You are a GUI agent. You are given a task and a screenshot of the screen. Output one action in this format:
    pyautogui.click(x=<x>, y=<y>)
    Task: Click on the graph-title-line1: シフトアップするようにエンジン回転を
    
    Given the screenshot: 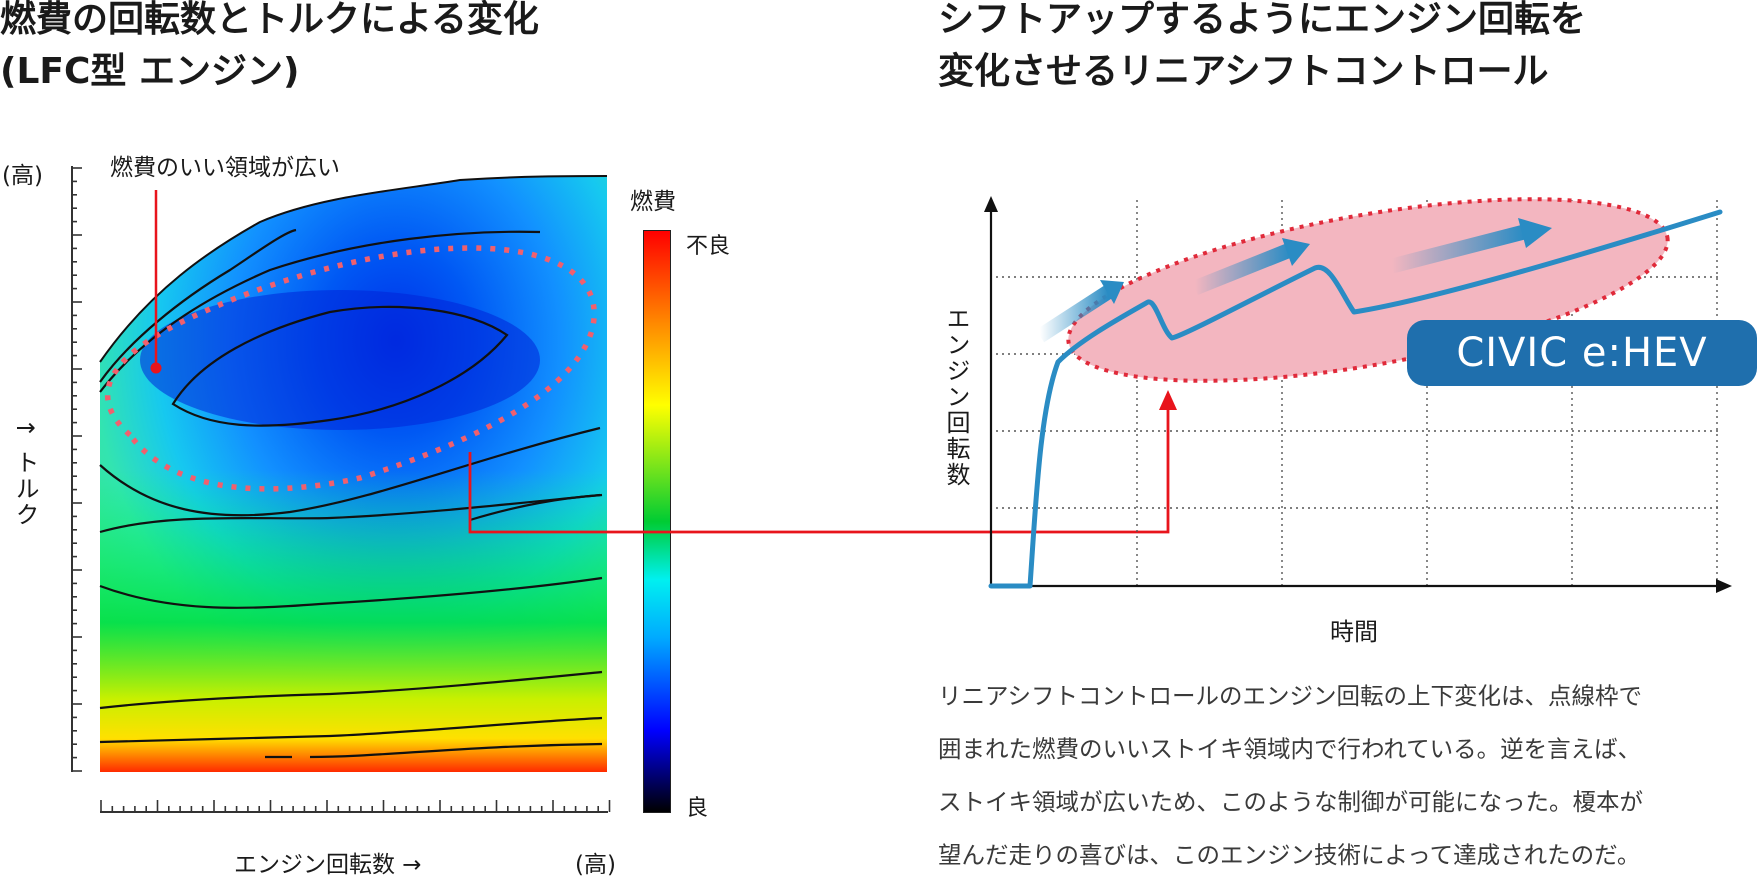 What is the action you would take?
    pyautogui.click(x=1262, y=20)
    